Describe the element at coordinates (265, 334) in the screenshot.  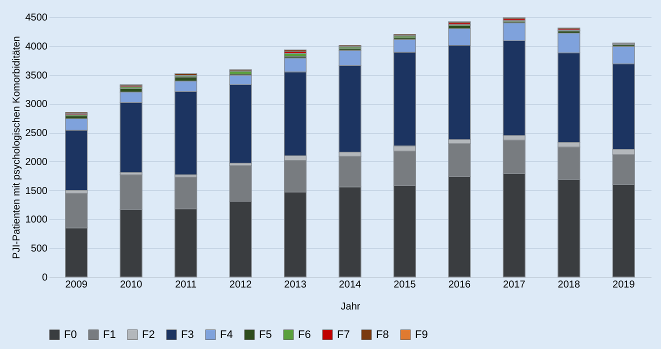
I see `legend-label: F5` at that location.